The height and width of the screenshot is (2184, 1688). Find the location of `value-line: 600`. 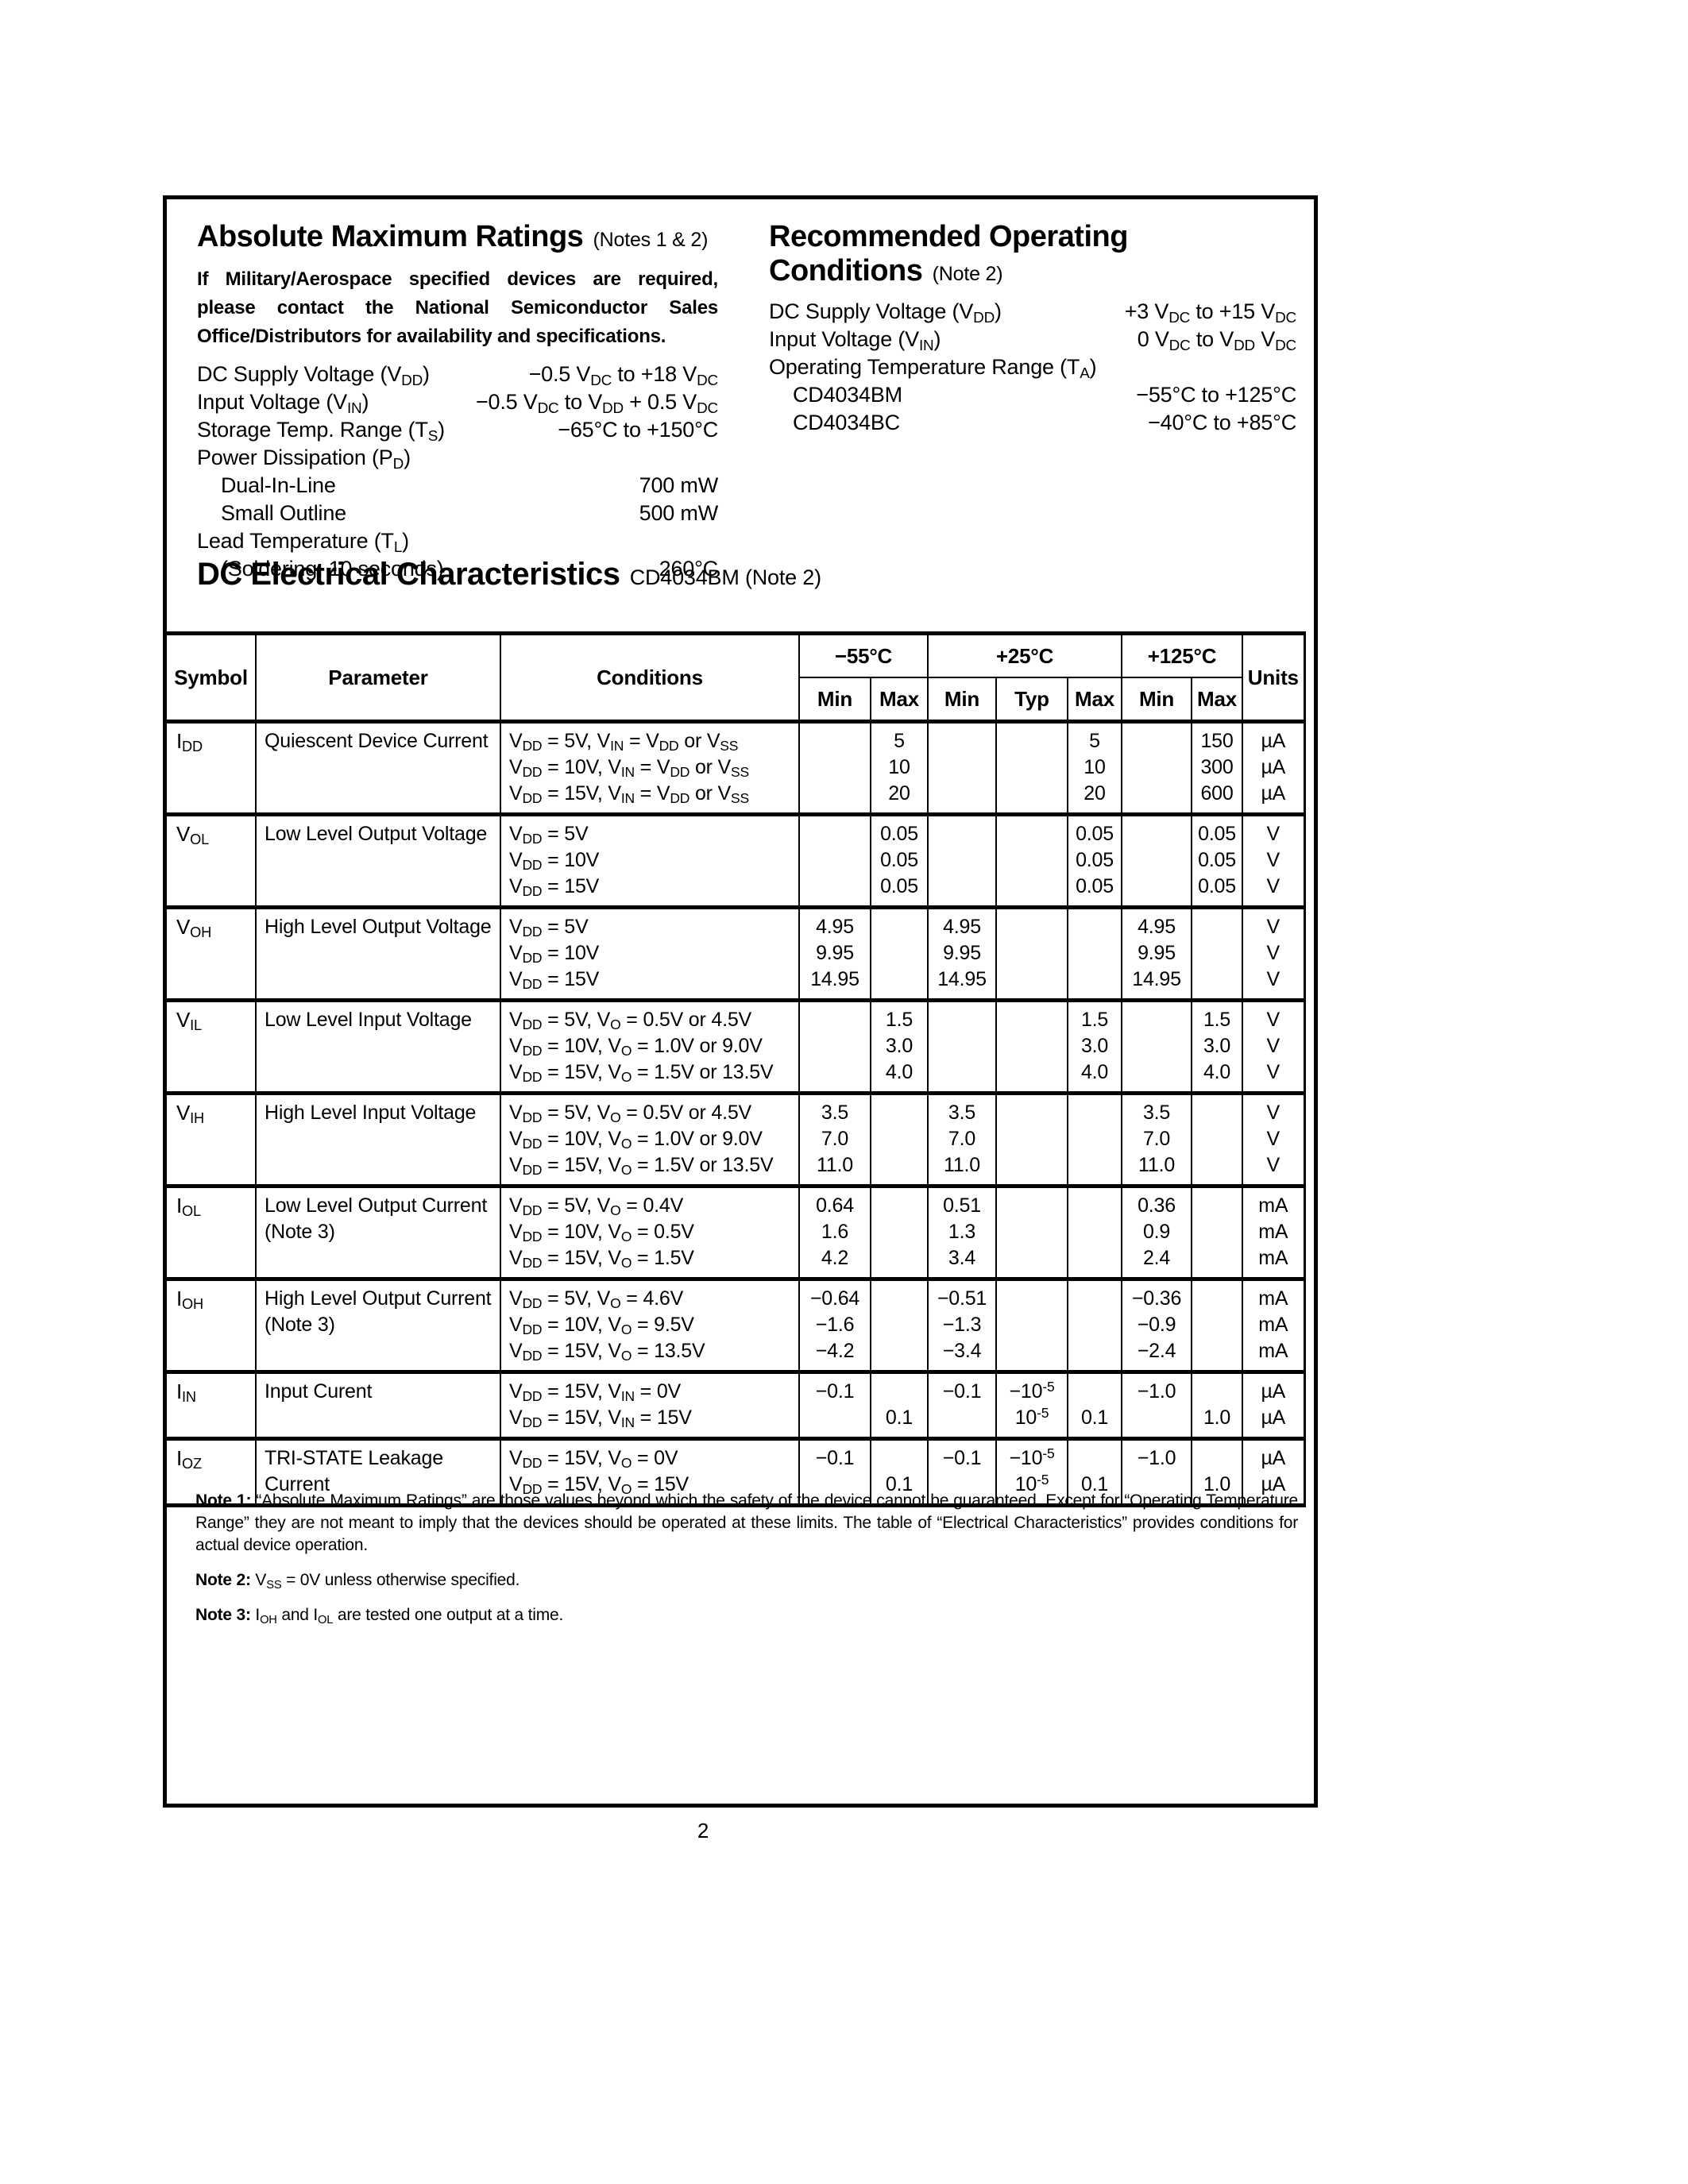

value-line: 600 is located at coordinates (1217, 793).